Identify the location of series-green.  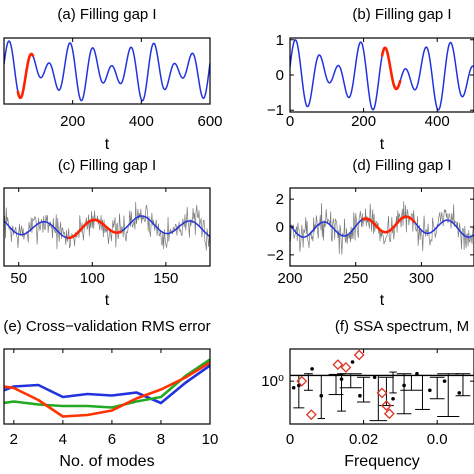
(107, 383).